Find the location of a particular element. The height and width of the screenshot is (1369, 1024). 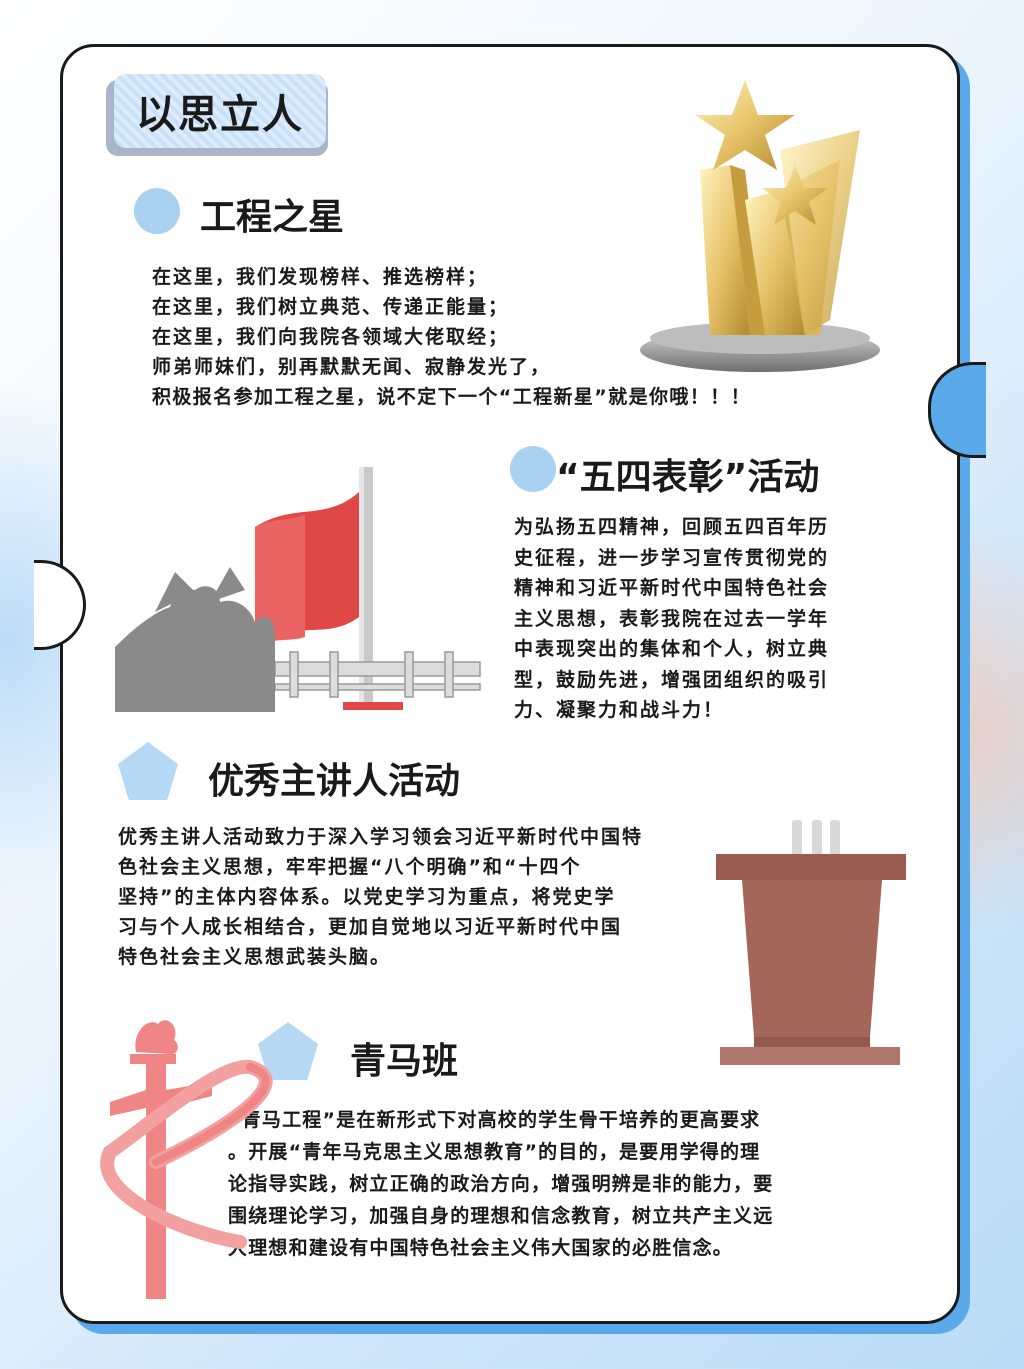

text-line: 特色社会主义思想武装头脑。 is located at coordinates (255, 957).